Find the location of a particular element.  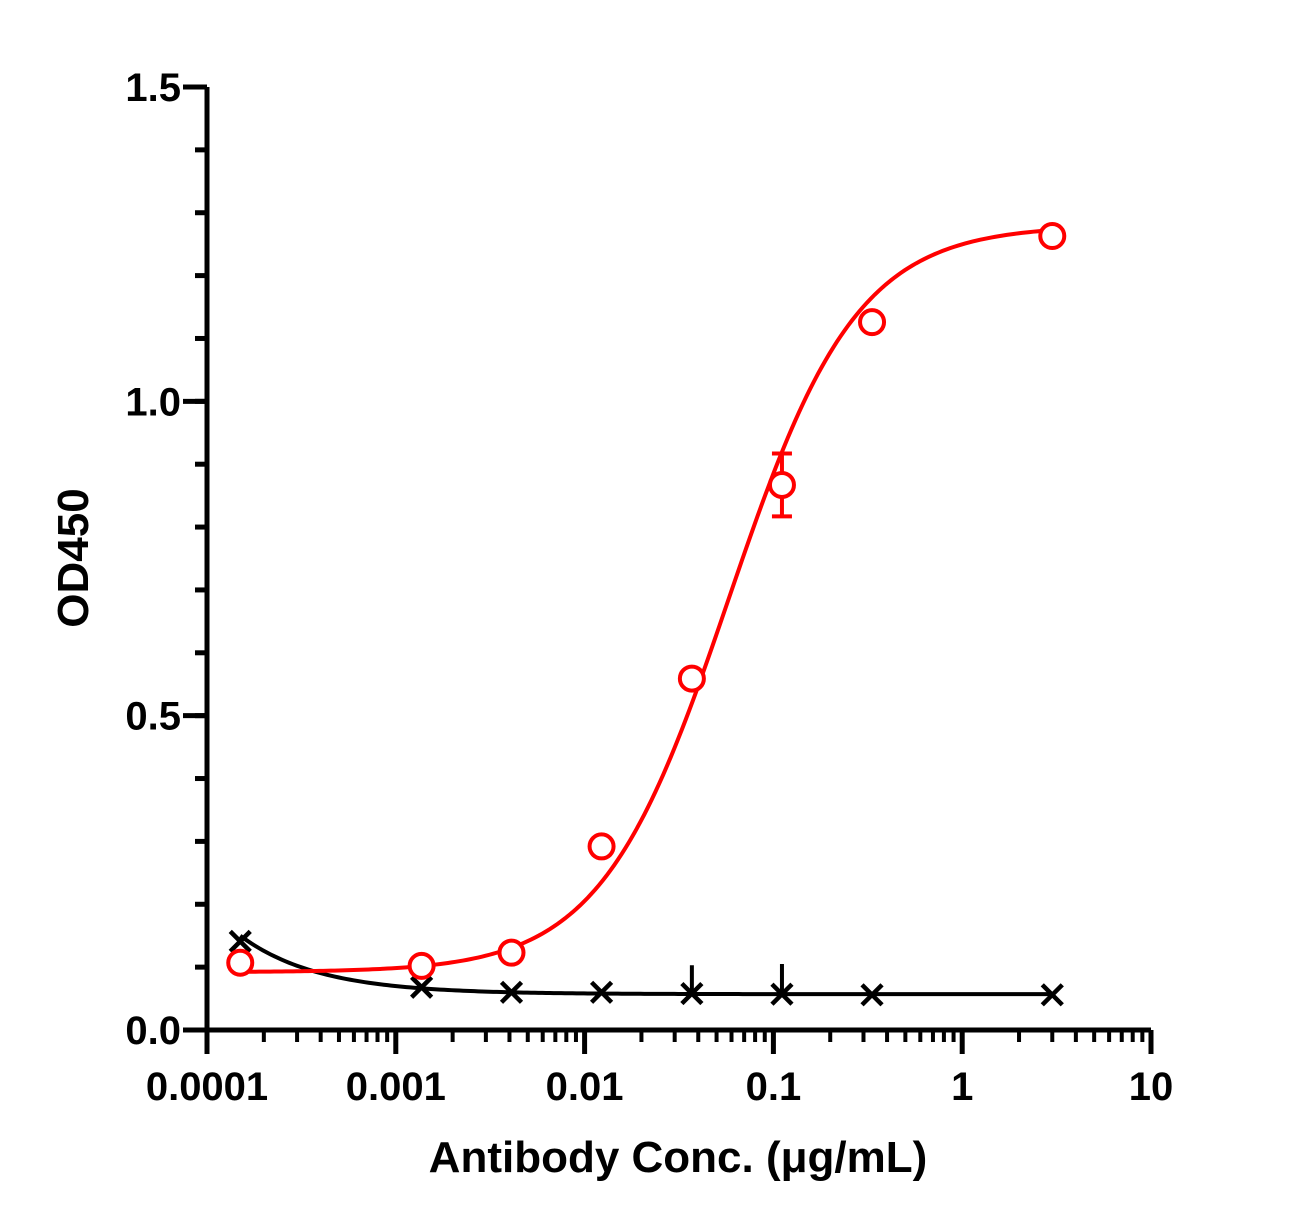

x-tick-label: 0.1 is located at coordinates (774, 1087).